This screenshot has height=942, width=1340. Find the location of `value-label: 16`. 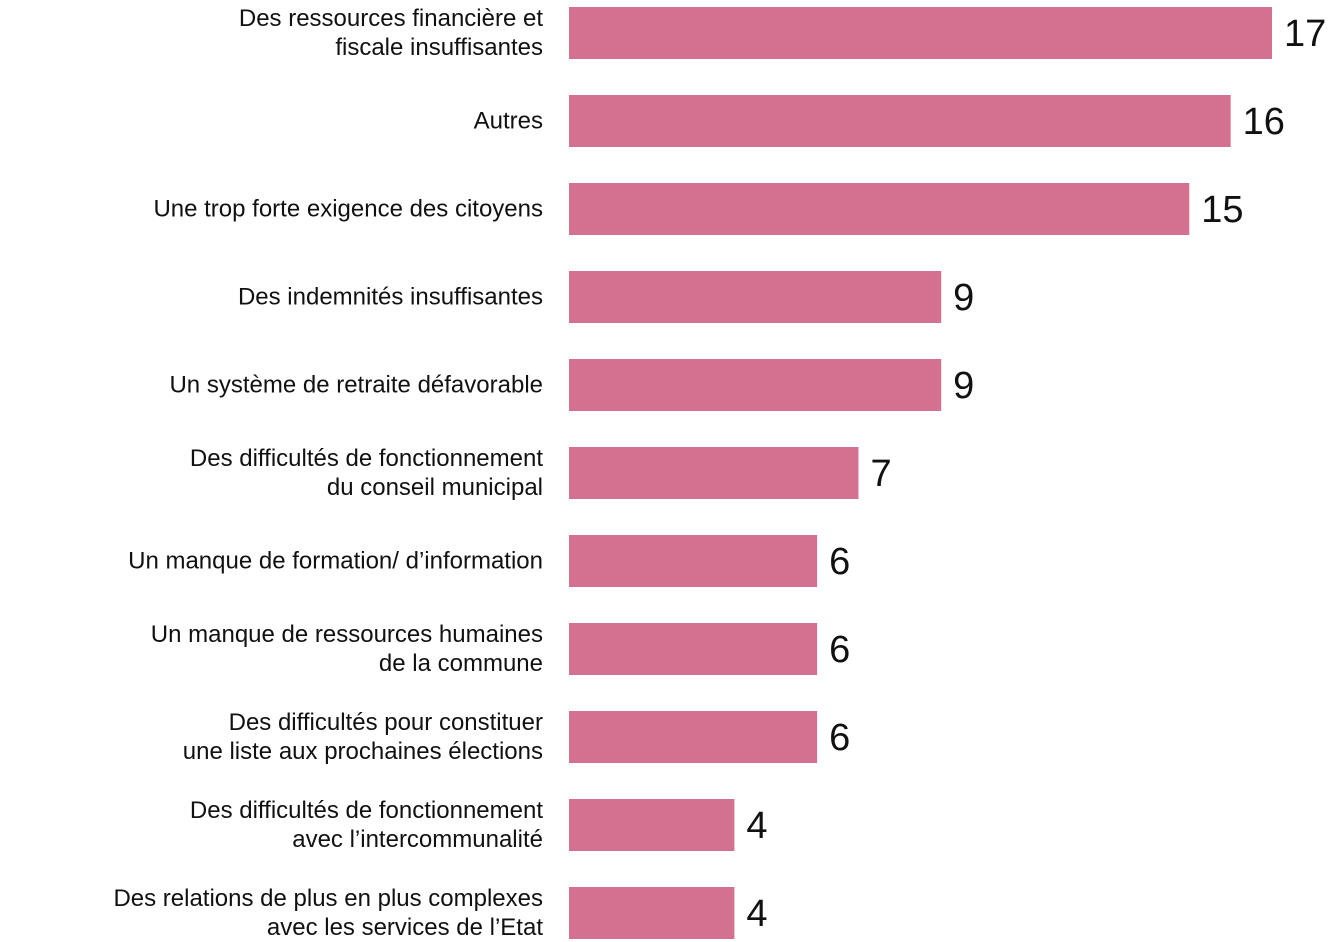

value-label: 16 is located at coordinates (1264, 122).